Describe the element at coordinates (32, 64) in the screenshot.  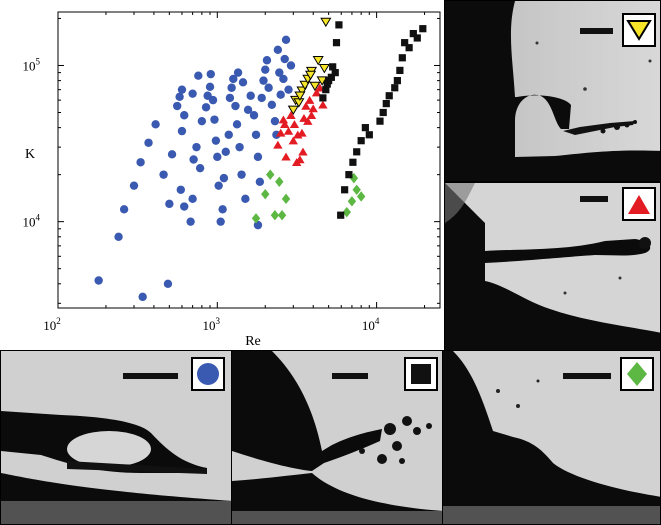
I see `y-tick-label: 10⁵` at that location.